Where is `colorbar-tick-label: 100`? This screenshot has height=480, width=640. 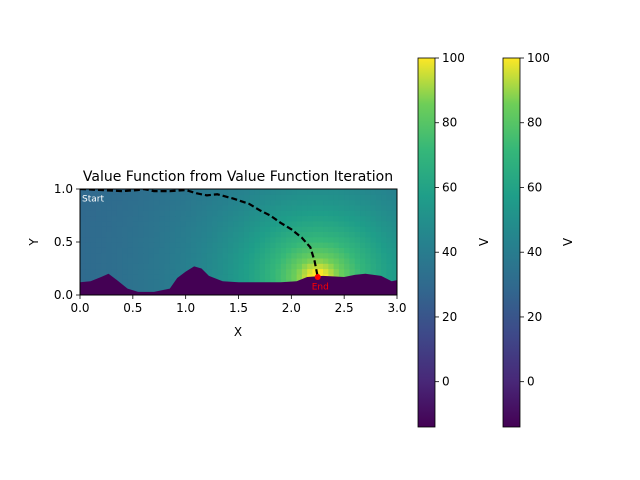
colorbar-tick-label: 100 is located at coordinates (453, 58).